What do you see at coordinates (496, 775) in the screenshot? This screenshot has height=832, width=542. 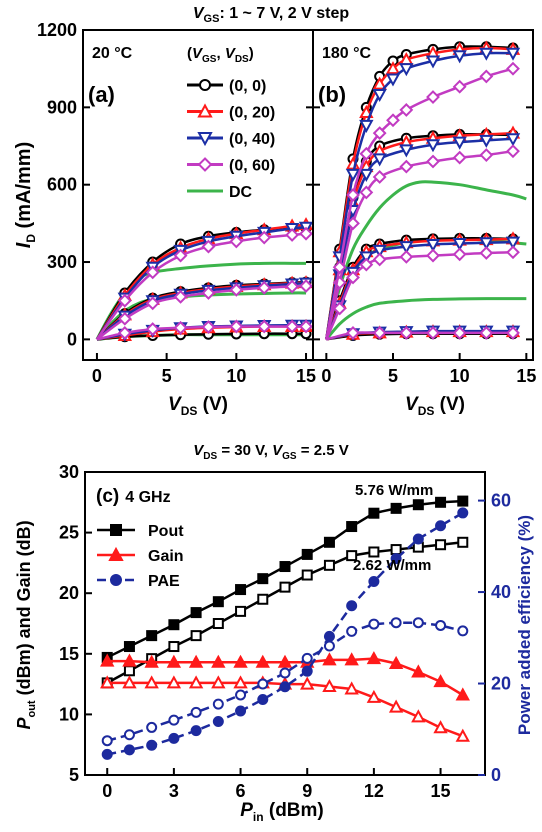 I see `y-right-tick-label: 0` at bounding box center [496, 775].